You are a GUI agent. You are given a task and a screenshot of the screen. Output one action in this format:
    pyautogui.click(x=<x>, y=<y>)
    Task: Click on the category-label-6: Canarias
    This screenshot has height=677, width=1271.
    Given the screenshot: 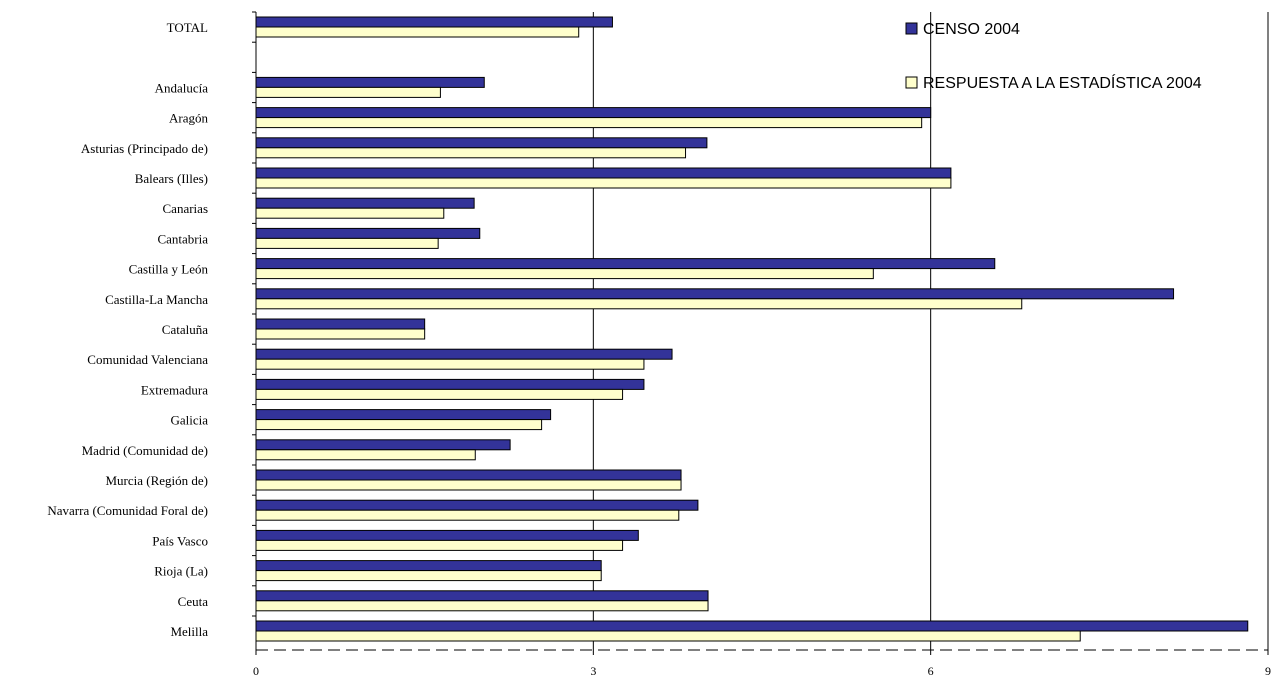 What is the action you would take?
    pyautogui.click(x=185, y=208)
    